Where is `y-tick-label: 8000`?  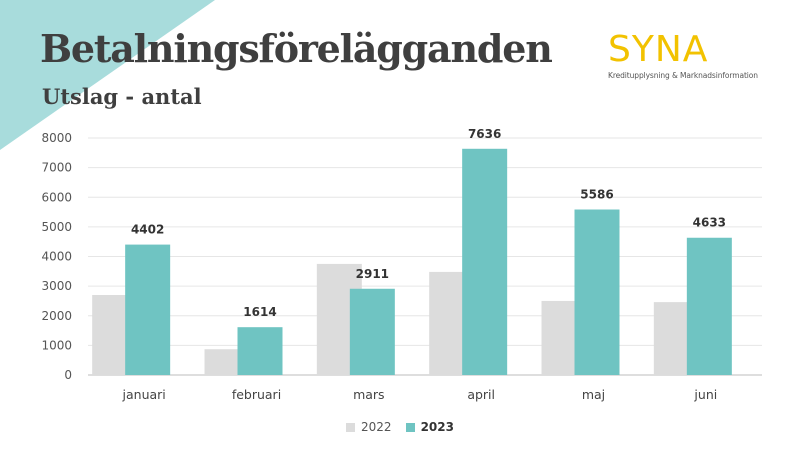
y-tick-label: 8000 is located at coordinates (56, 138).